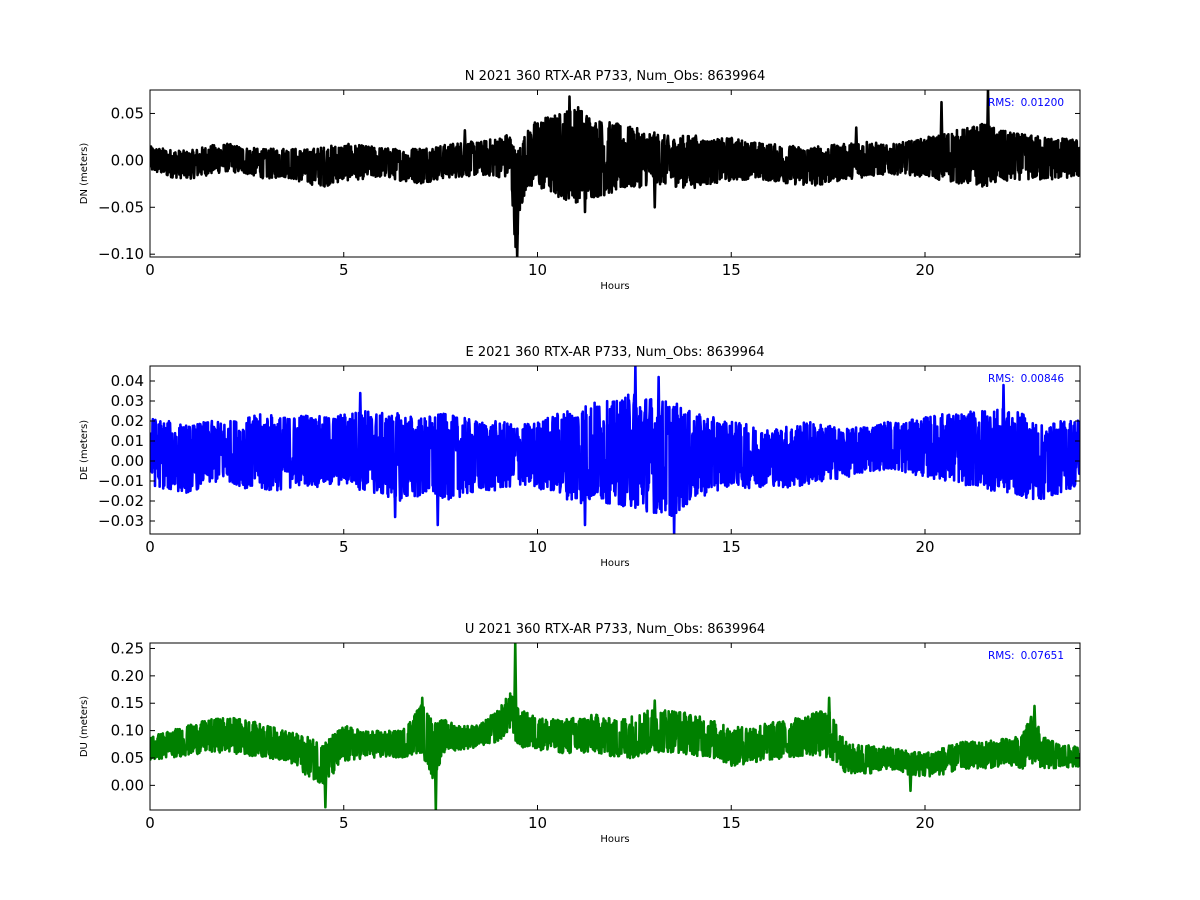 The image size is (1200, 900). I want to click on y-tick-label: 0.20, so click(127, 676).